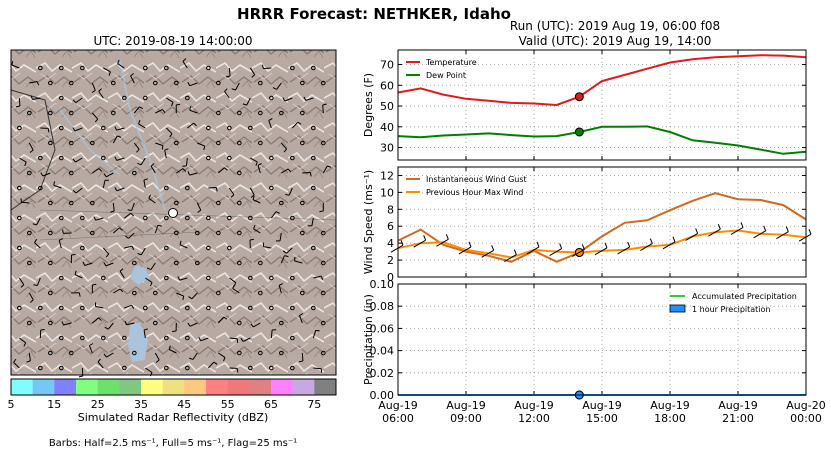 The width and height of the screenshot is (831, 460). I want to click on y-tick-label: 60, so click(387, 85).